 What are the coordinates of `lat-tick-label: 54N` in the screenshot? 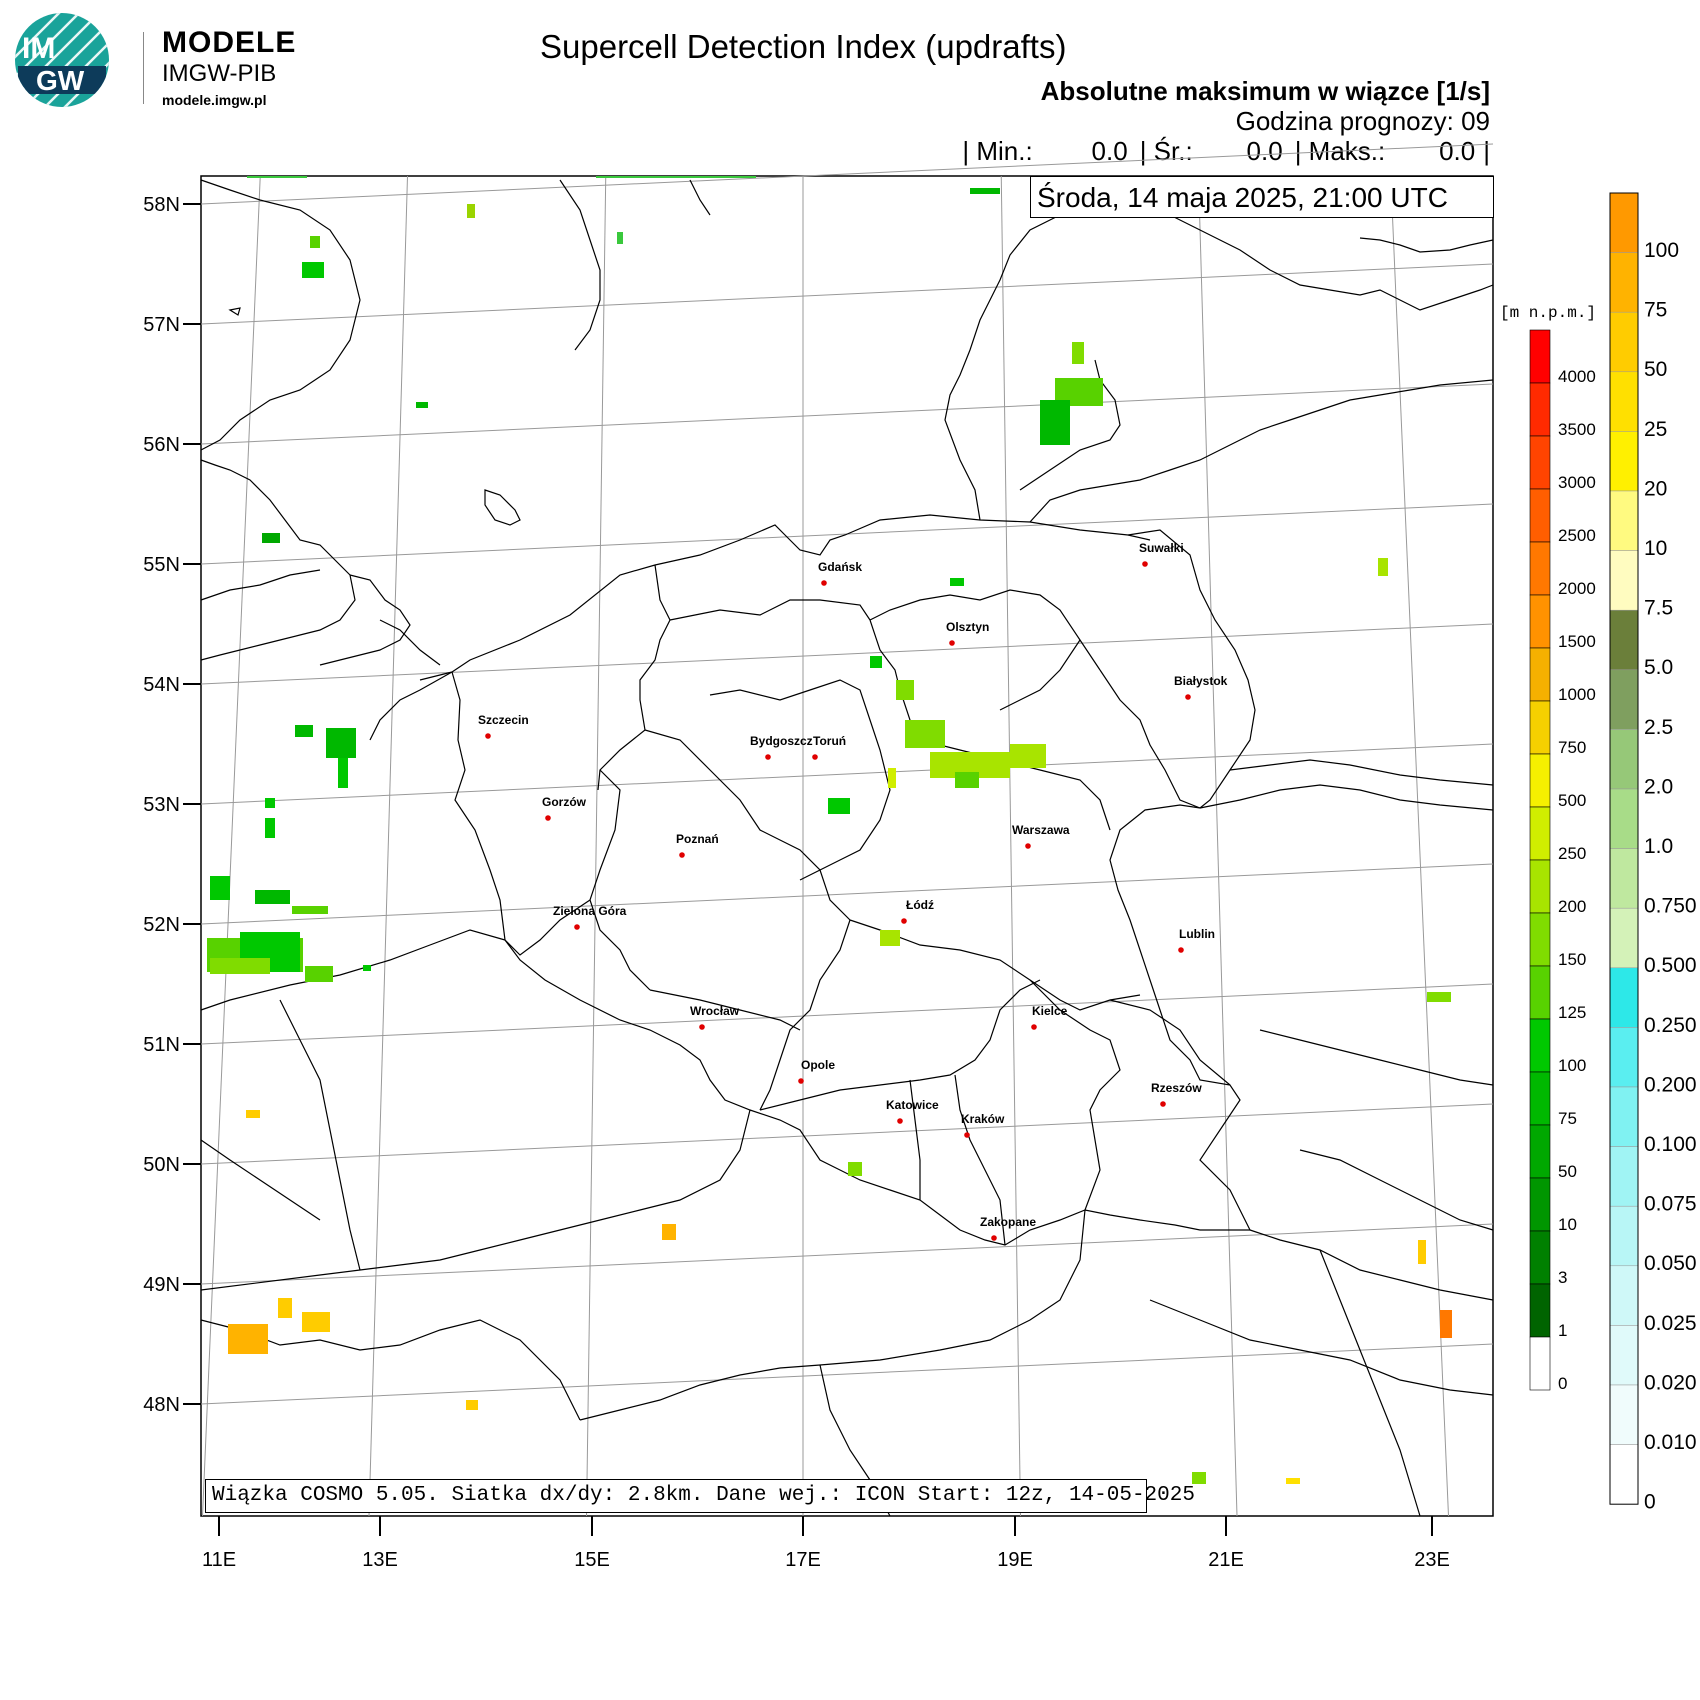 It's located at (161, 685).